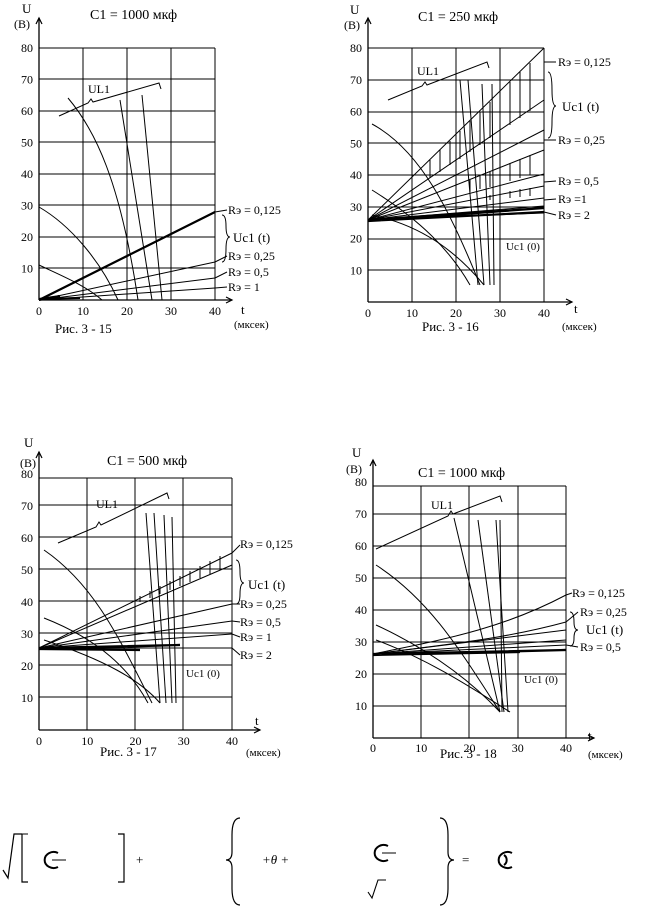 Image resolution: width=647 pixels, height=916 pixels. I want to click on fig4-xtick-label: 40, so click(566, 748).